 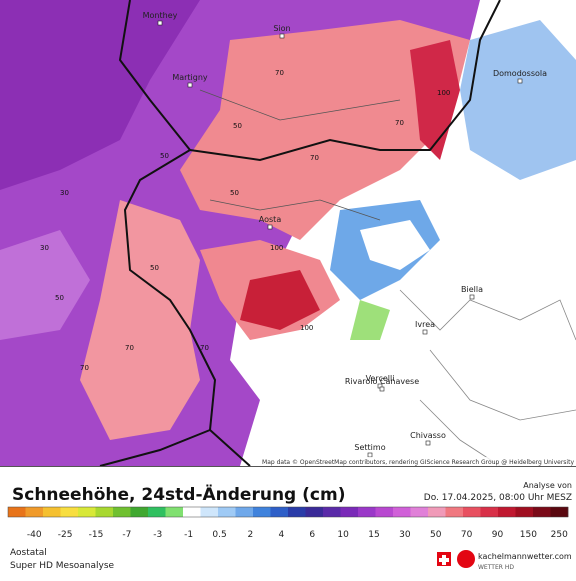 I want to click on city-label: Rivarolo Canavese, so click(x=382, y=381).